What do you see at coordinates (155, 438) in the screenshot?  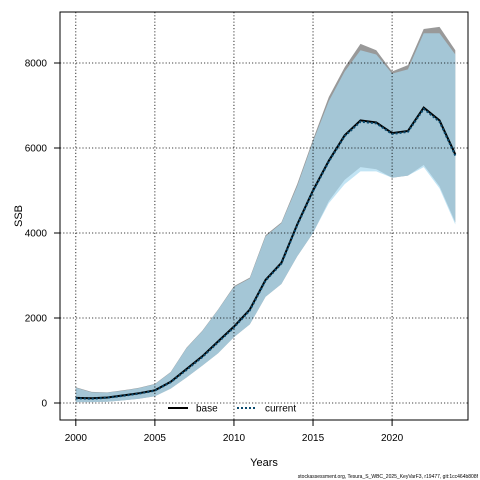 I see `x-tick-label-2005: 2005` at bounding box center [155, 438].